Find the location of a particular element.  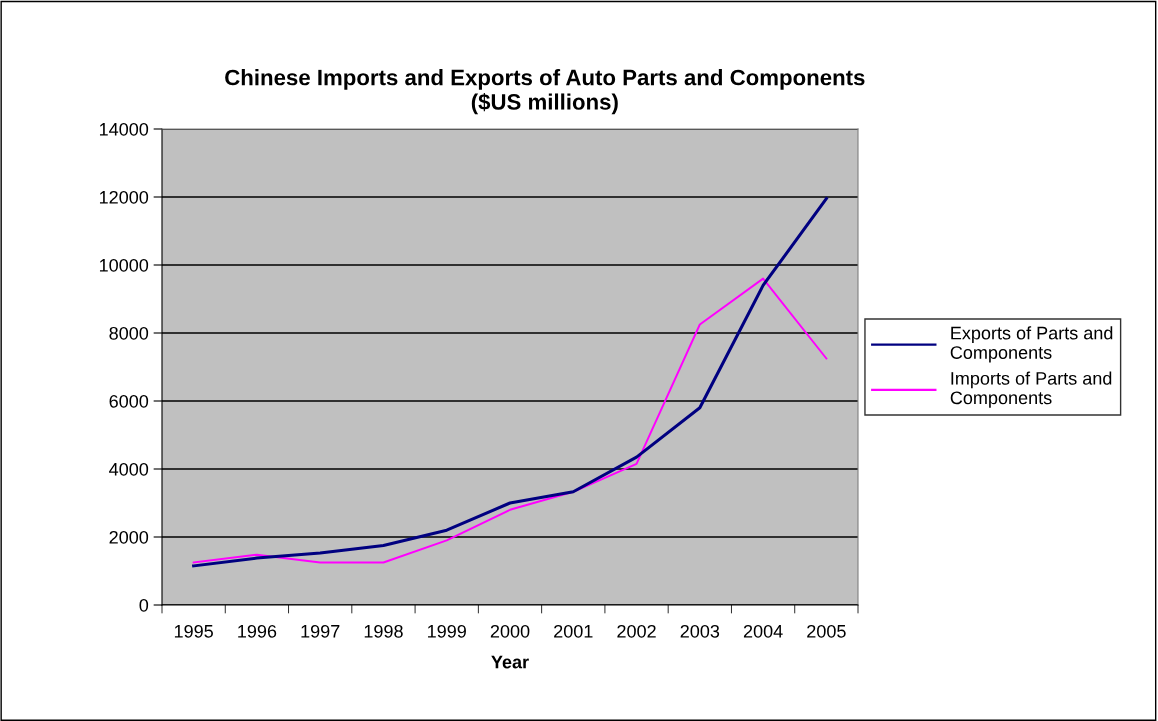

x-tick-label: 2000 is located at coordinates (510, 631).